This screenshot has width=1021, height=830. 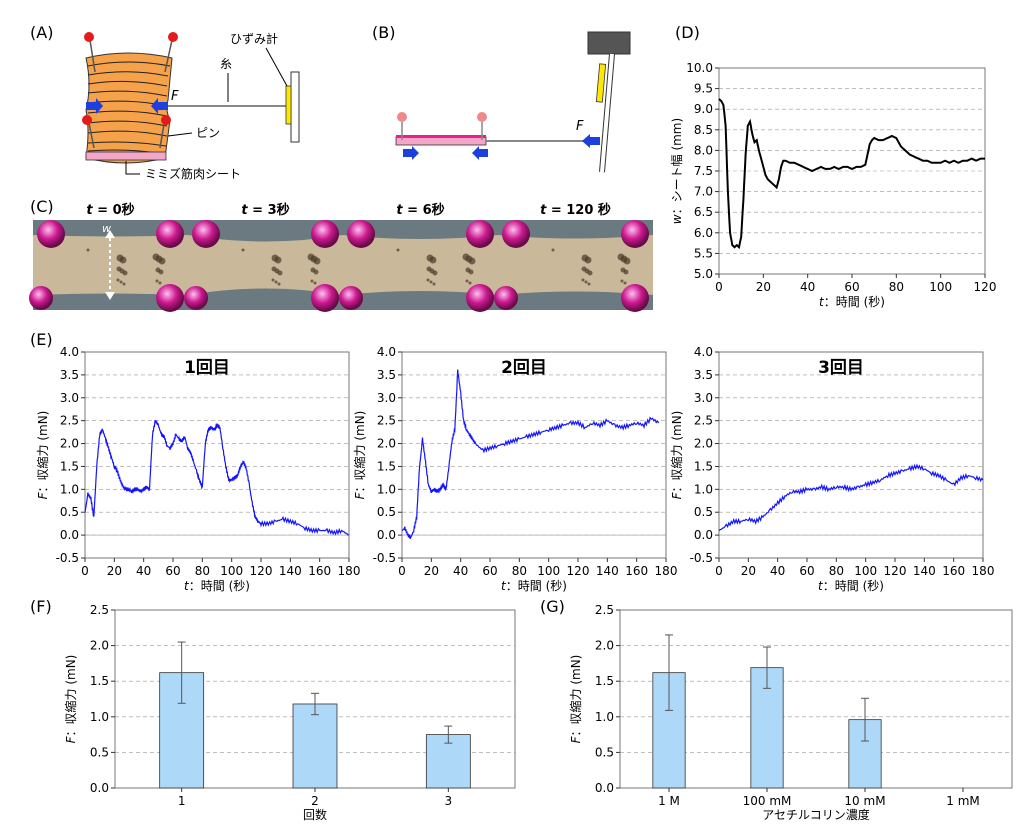 What do you see at coordinates (413, 210) in the screenshot?
I see `time-eq: =` at bounding box center [413, 210].